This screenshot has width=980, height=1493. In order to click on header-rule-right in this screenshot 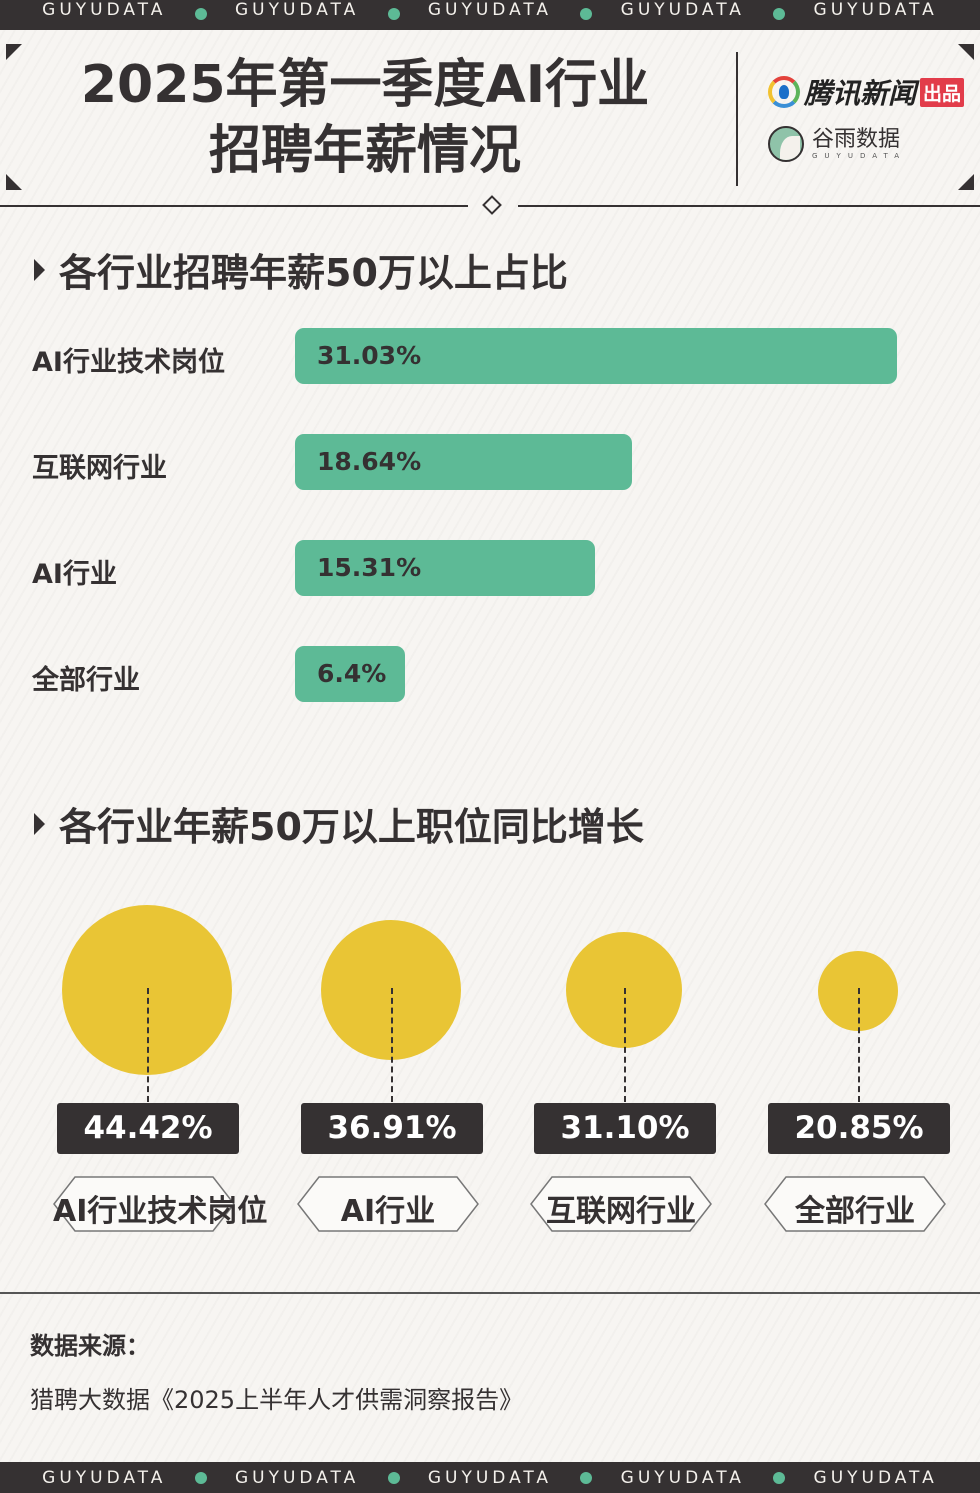, I will do `click(749, 206)`.